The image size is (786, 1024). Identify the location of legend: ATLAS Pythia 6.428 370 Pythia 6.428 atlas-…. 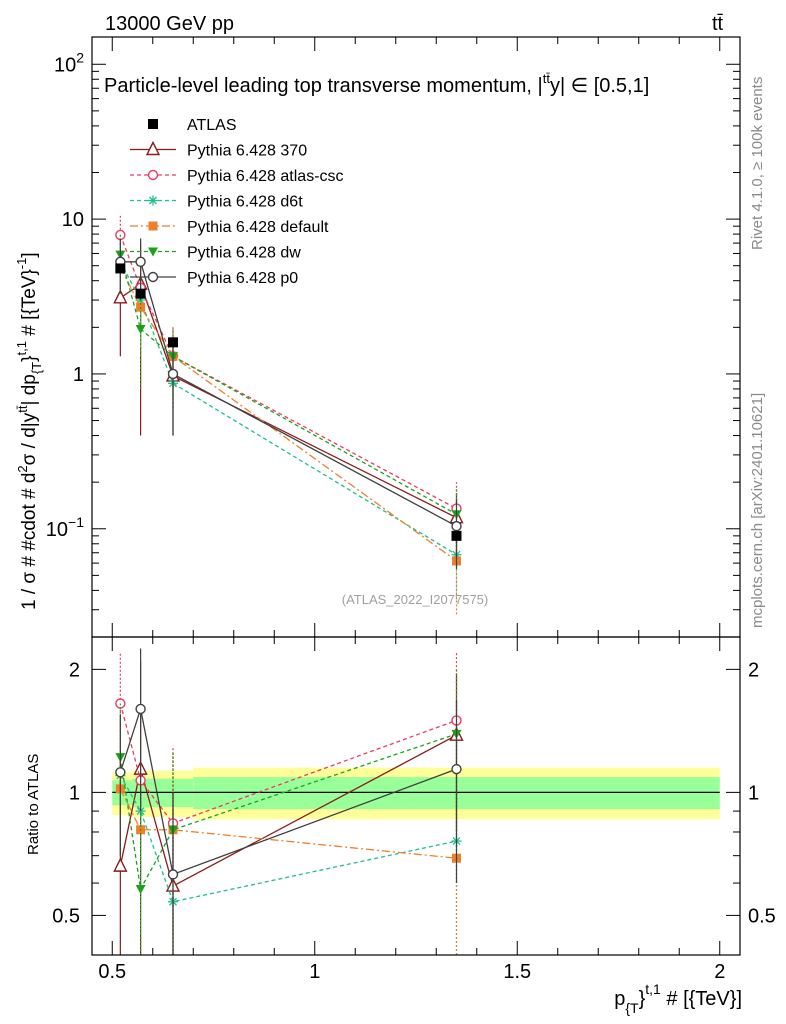
(237, 202).